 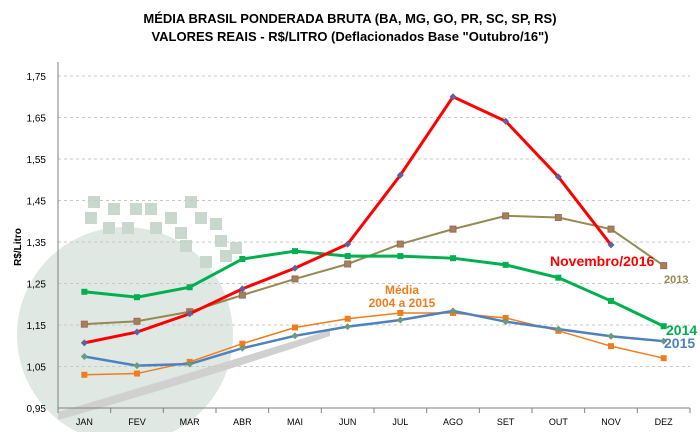 I want to click on y-tick-label: 1,45, so click(x=37, y=202).